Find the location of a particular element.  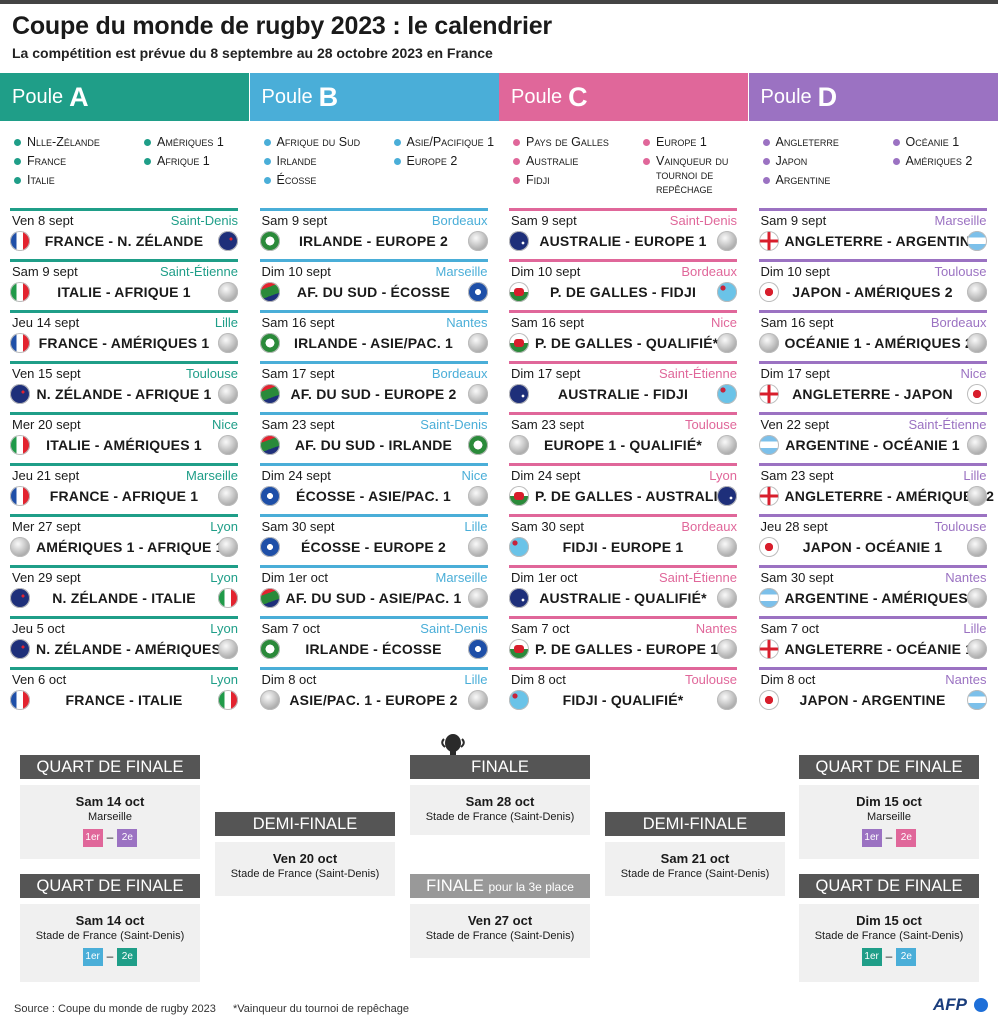

match-teams: ÉCOSSE - EUROPE 2 is located at coordinates (373, 547).